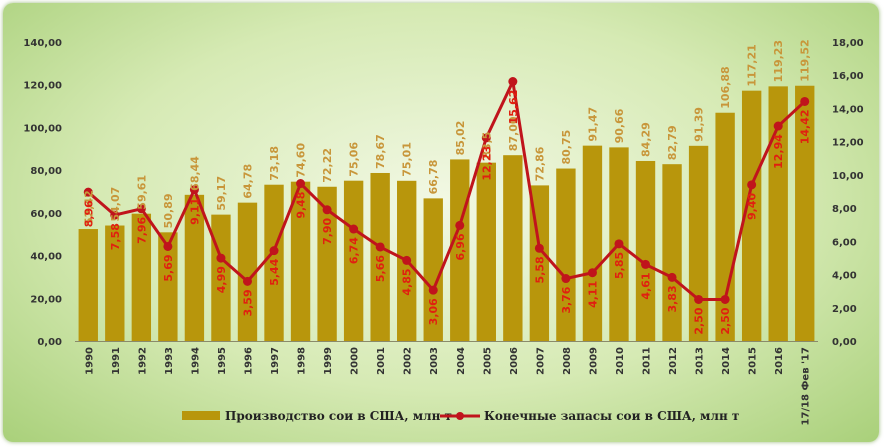  Describe the element at coordinates (168, 211) in the screenshot. I see `bar-data-label: 50,89` at that location.